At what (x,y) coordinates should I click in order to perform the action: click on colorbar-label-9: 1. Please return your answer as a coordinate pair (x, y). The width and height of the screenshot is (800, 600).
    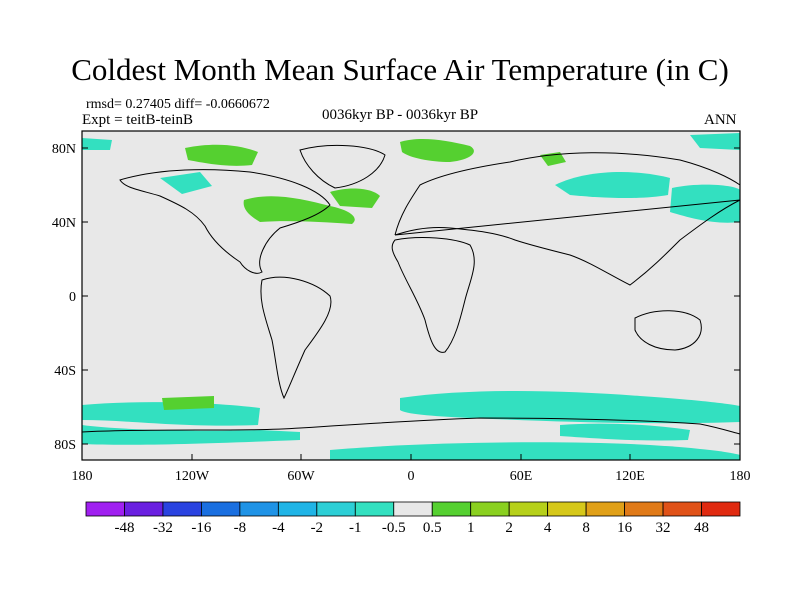
    Looking at the image, I should click on (471, 528).